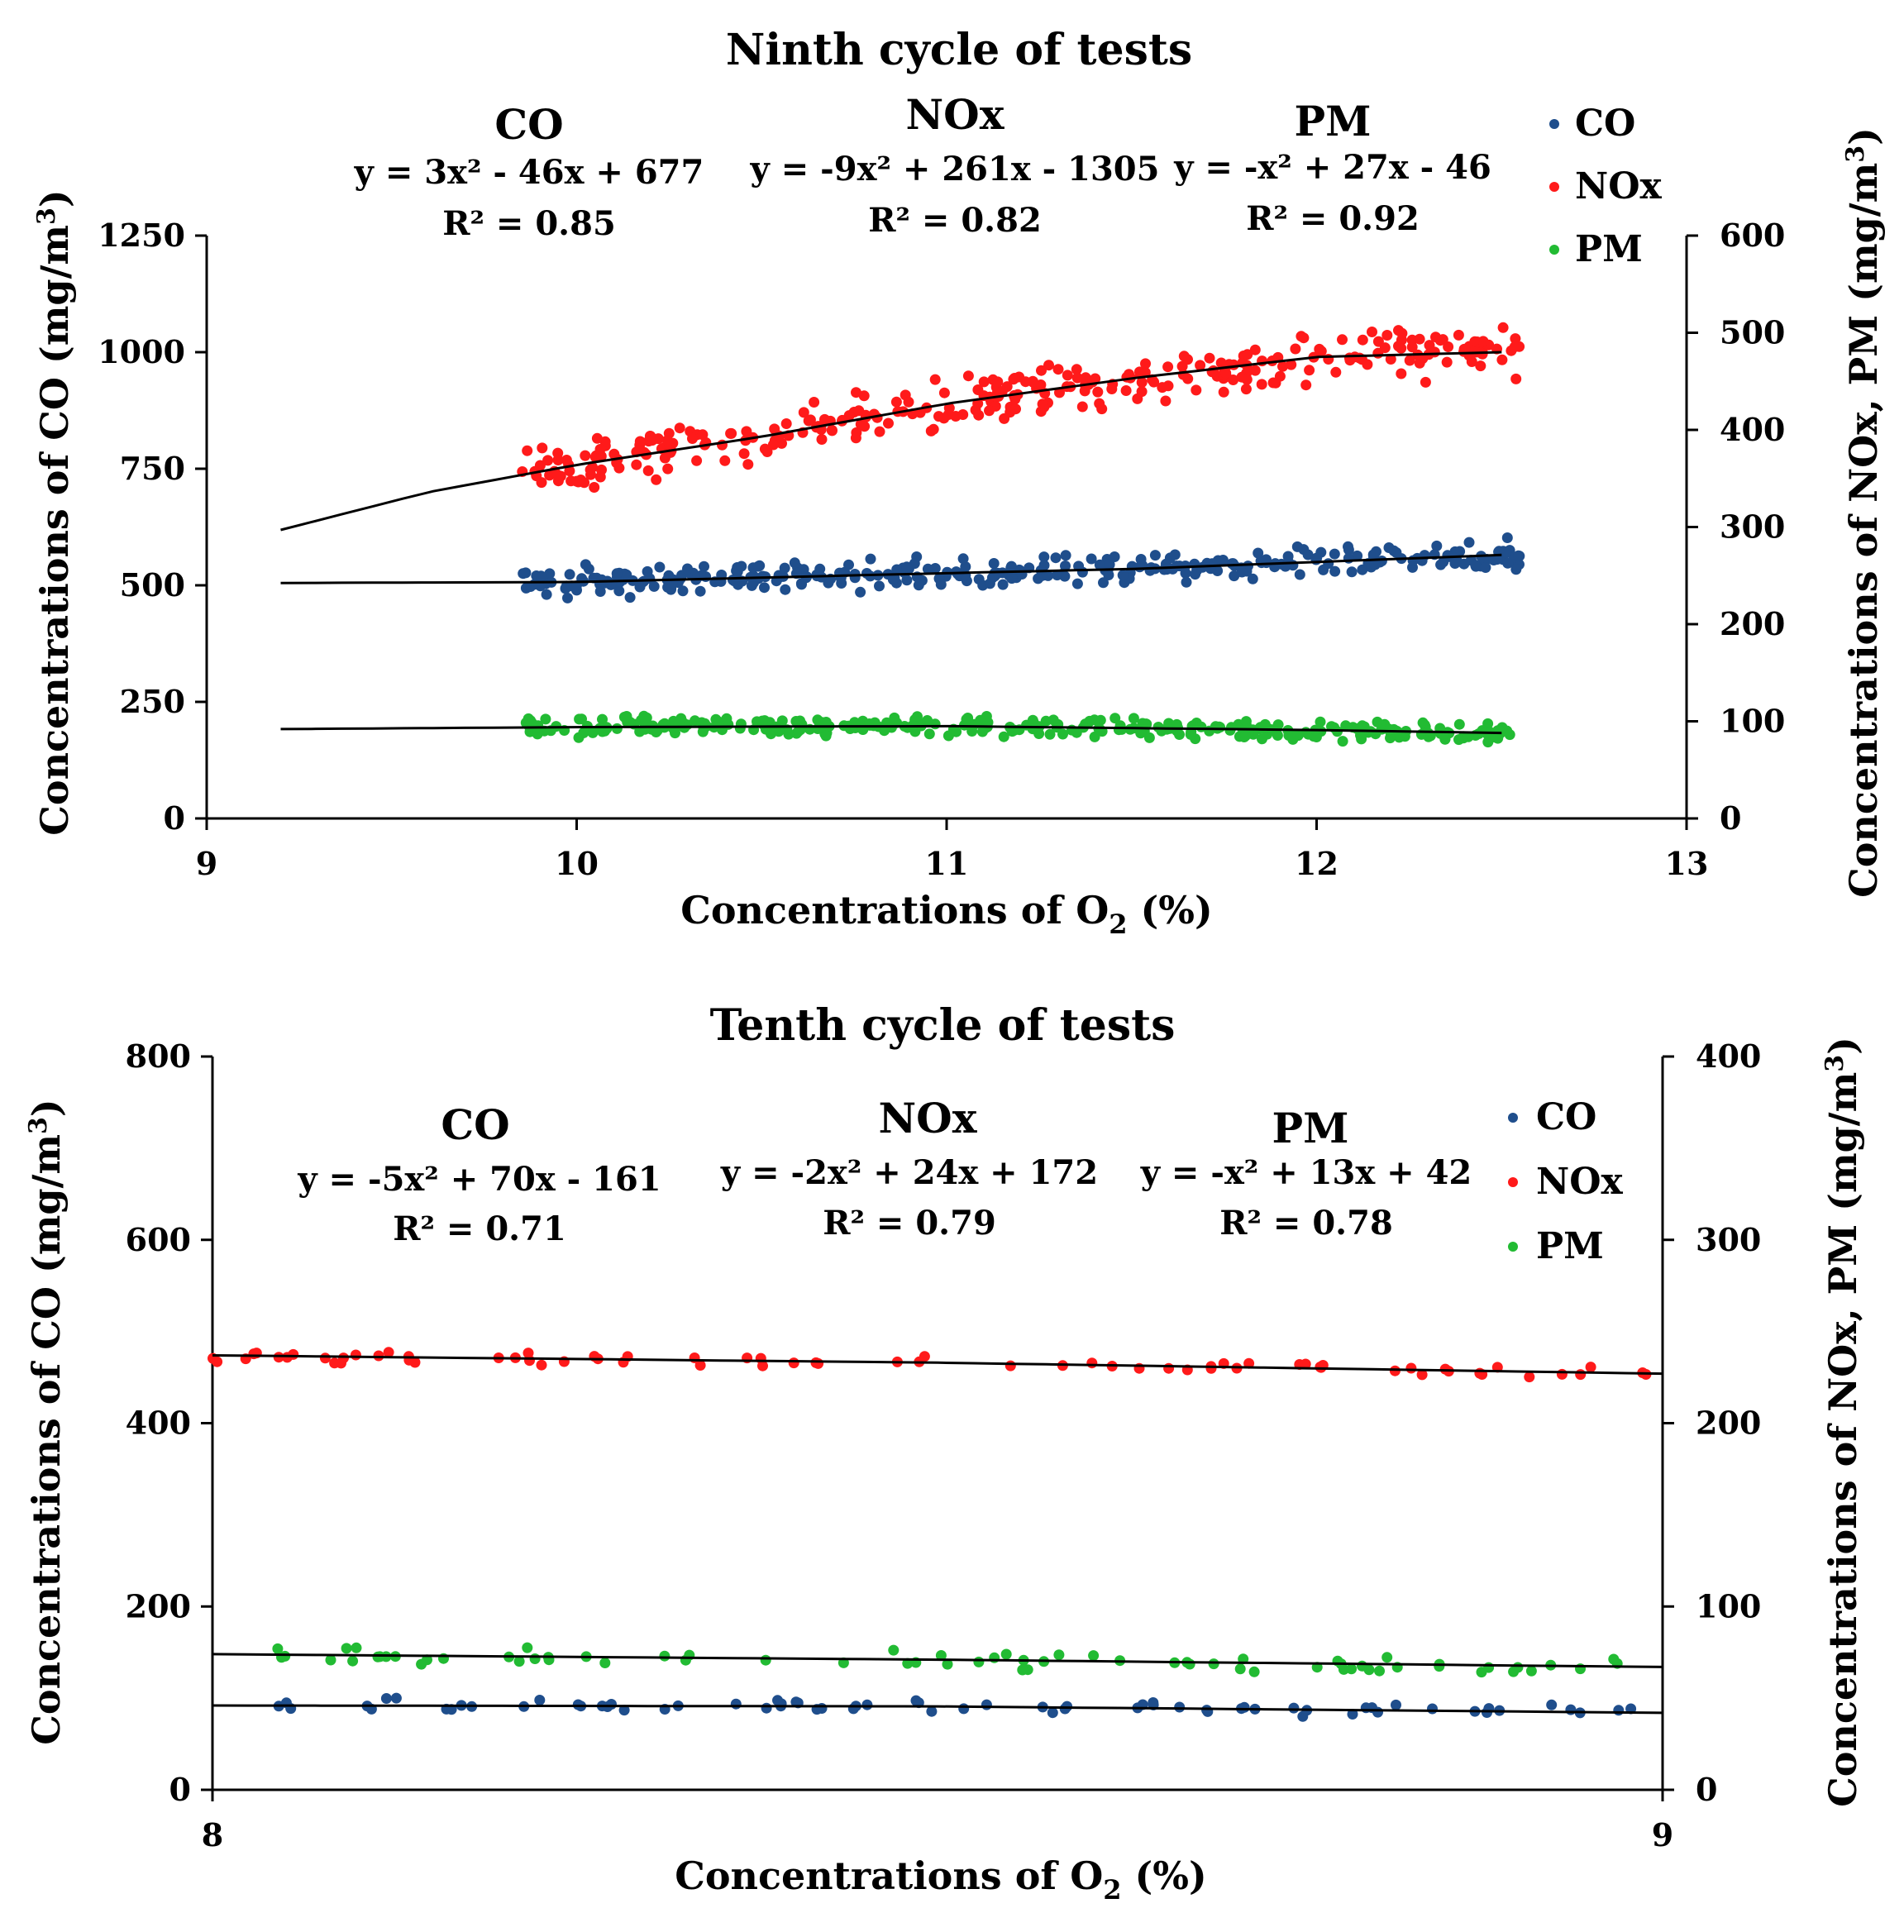 The image size is (1904, 1932). I want to click on y-tick-label-left: 250, so click(152, 701).